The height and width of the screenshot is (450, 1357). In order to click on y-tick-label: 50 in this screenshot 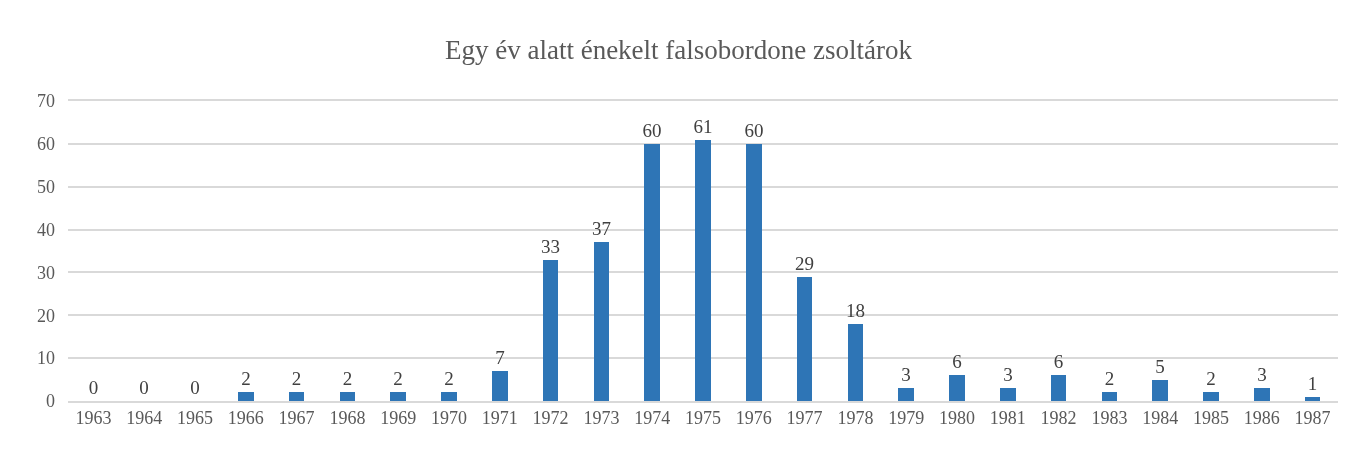, I will do `click(46, 187)`.